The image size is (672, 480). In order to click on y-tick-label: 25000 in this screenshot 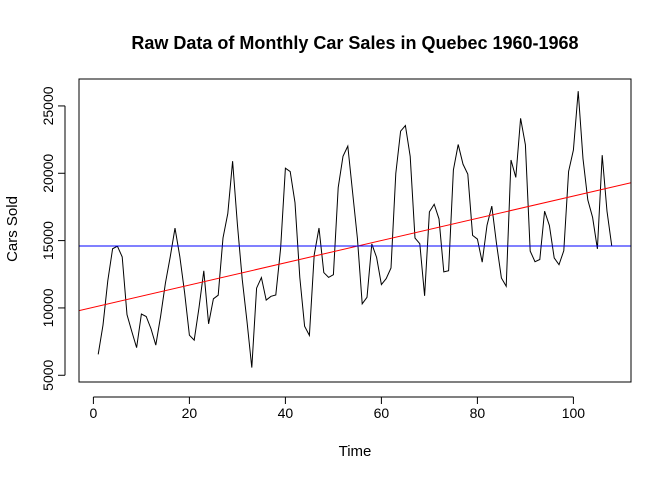, I will do `click(48, 105)`.